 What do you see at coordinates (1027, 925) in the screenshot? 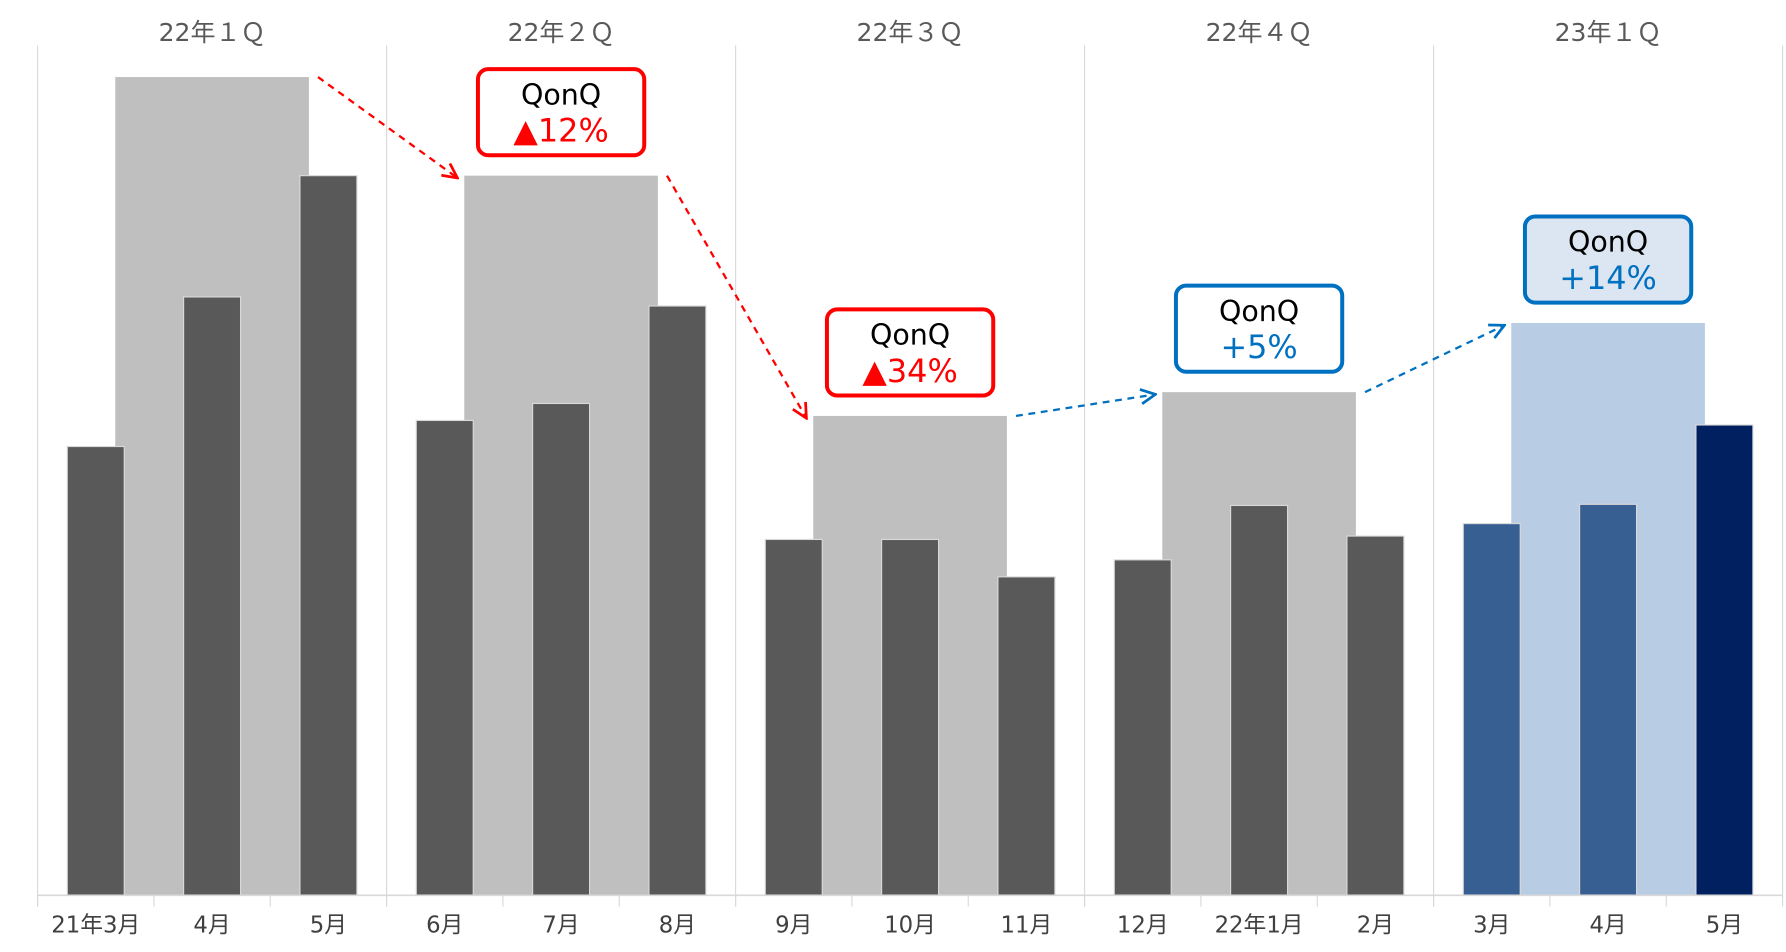
I see `x-tick-label: 11月` at bounding box center [1027, 925].